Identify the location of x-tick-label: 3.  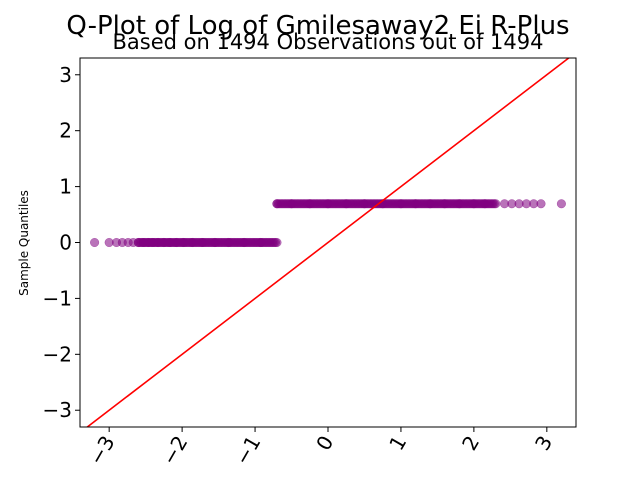
(543, 443).